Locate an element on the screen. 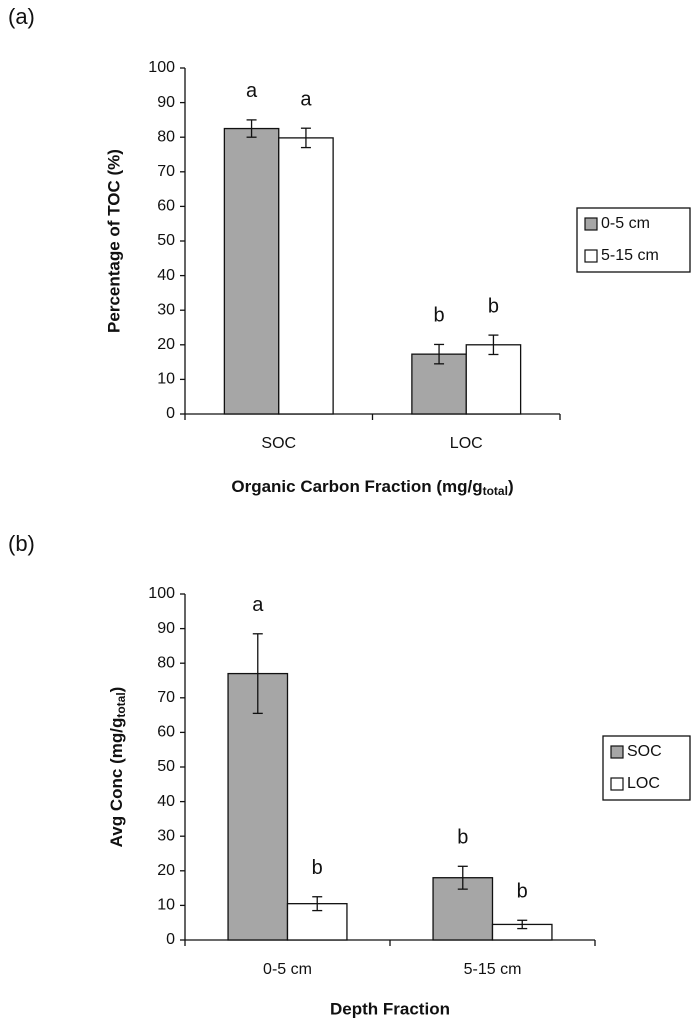  legend: SOC LOC is located at coordinates (646, 768).